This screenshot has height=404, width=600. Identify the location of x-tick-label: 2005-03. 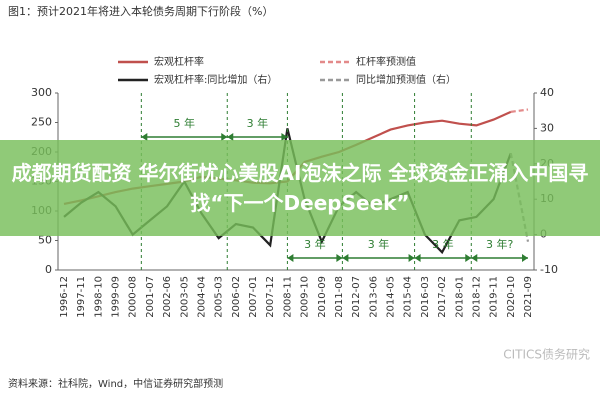
(219, 297).